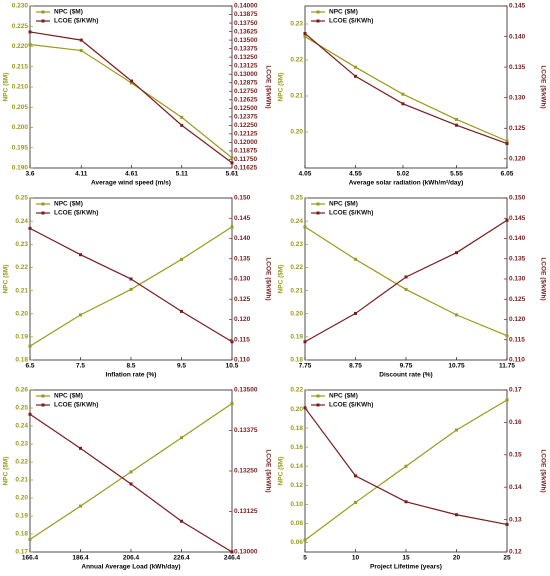  What do you see at coordinates (246, 23) in the screenshot?
I see `y2-tick-label: 0.13750` at bounding box center [246, 23].